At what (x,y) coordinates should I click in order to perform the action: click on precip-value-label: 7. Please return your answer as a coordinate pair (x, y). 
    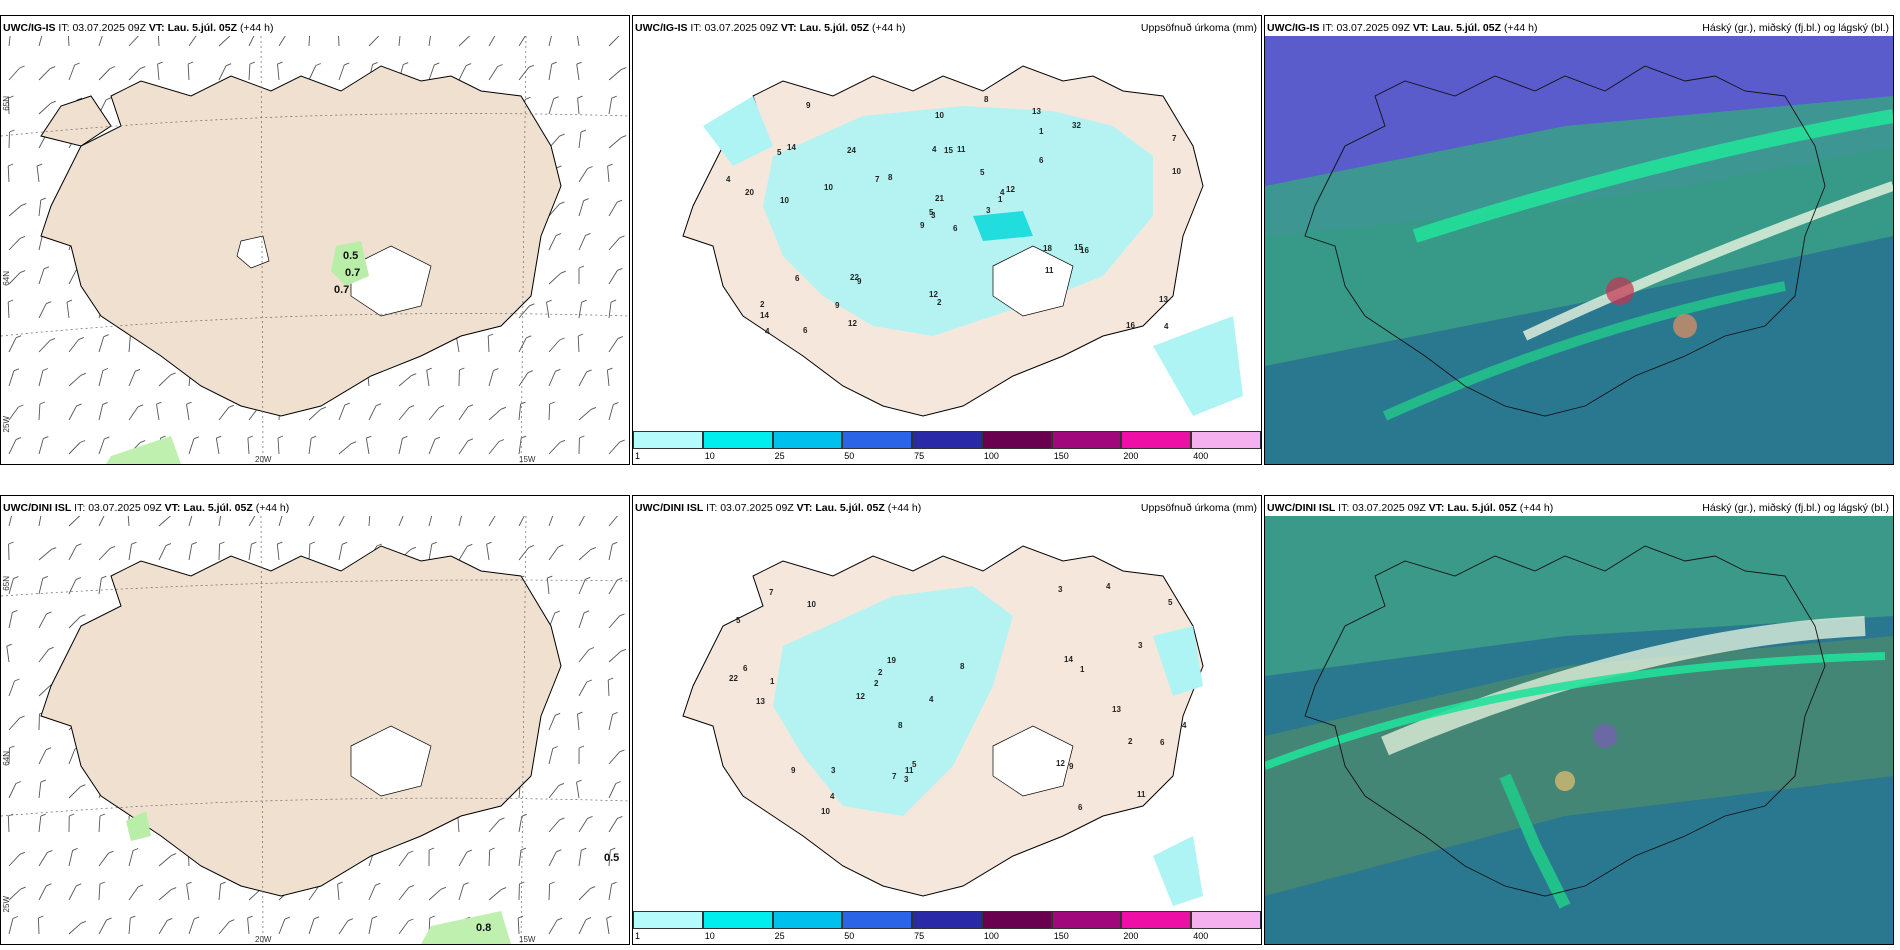
    Looking at the image, I should click on (877, 179).